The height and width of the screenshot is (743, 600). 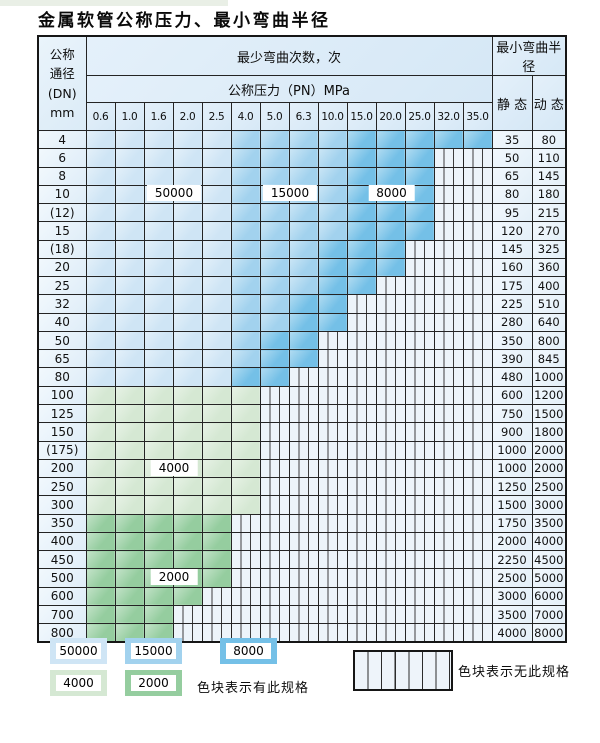 I want to click on dynamic-value-cell: 1000, so click(x=549, y=377).